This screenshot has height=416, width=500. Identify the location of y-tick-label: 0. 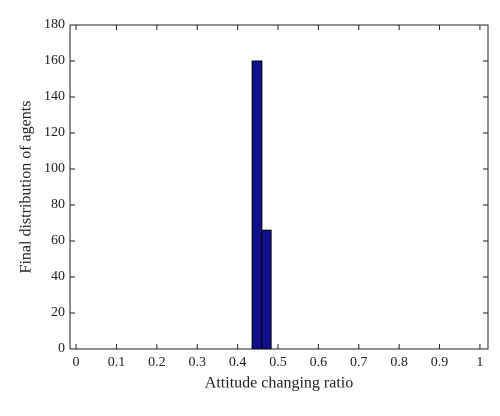
(61, 348).